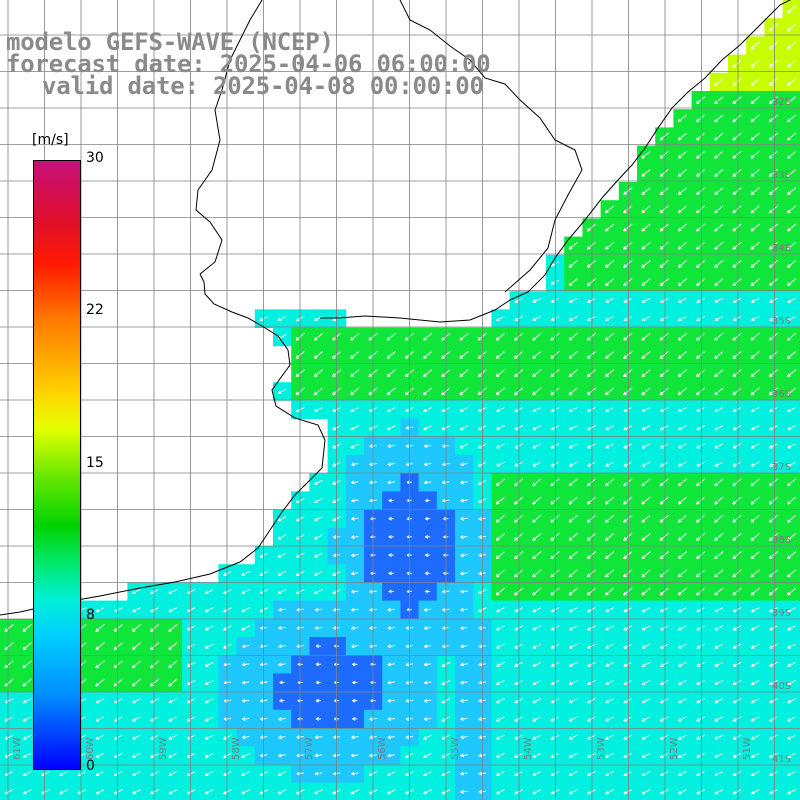 The height and width of the screenshot is (800, 800). Describe the element at coordinates (781, 759) in the screenshot. I see `lat-label: 41S` at that location.